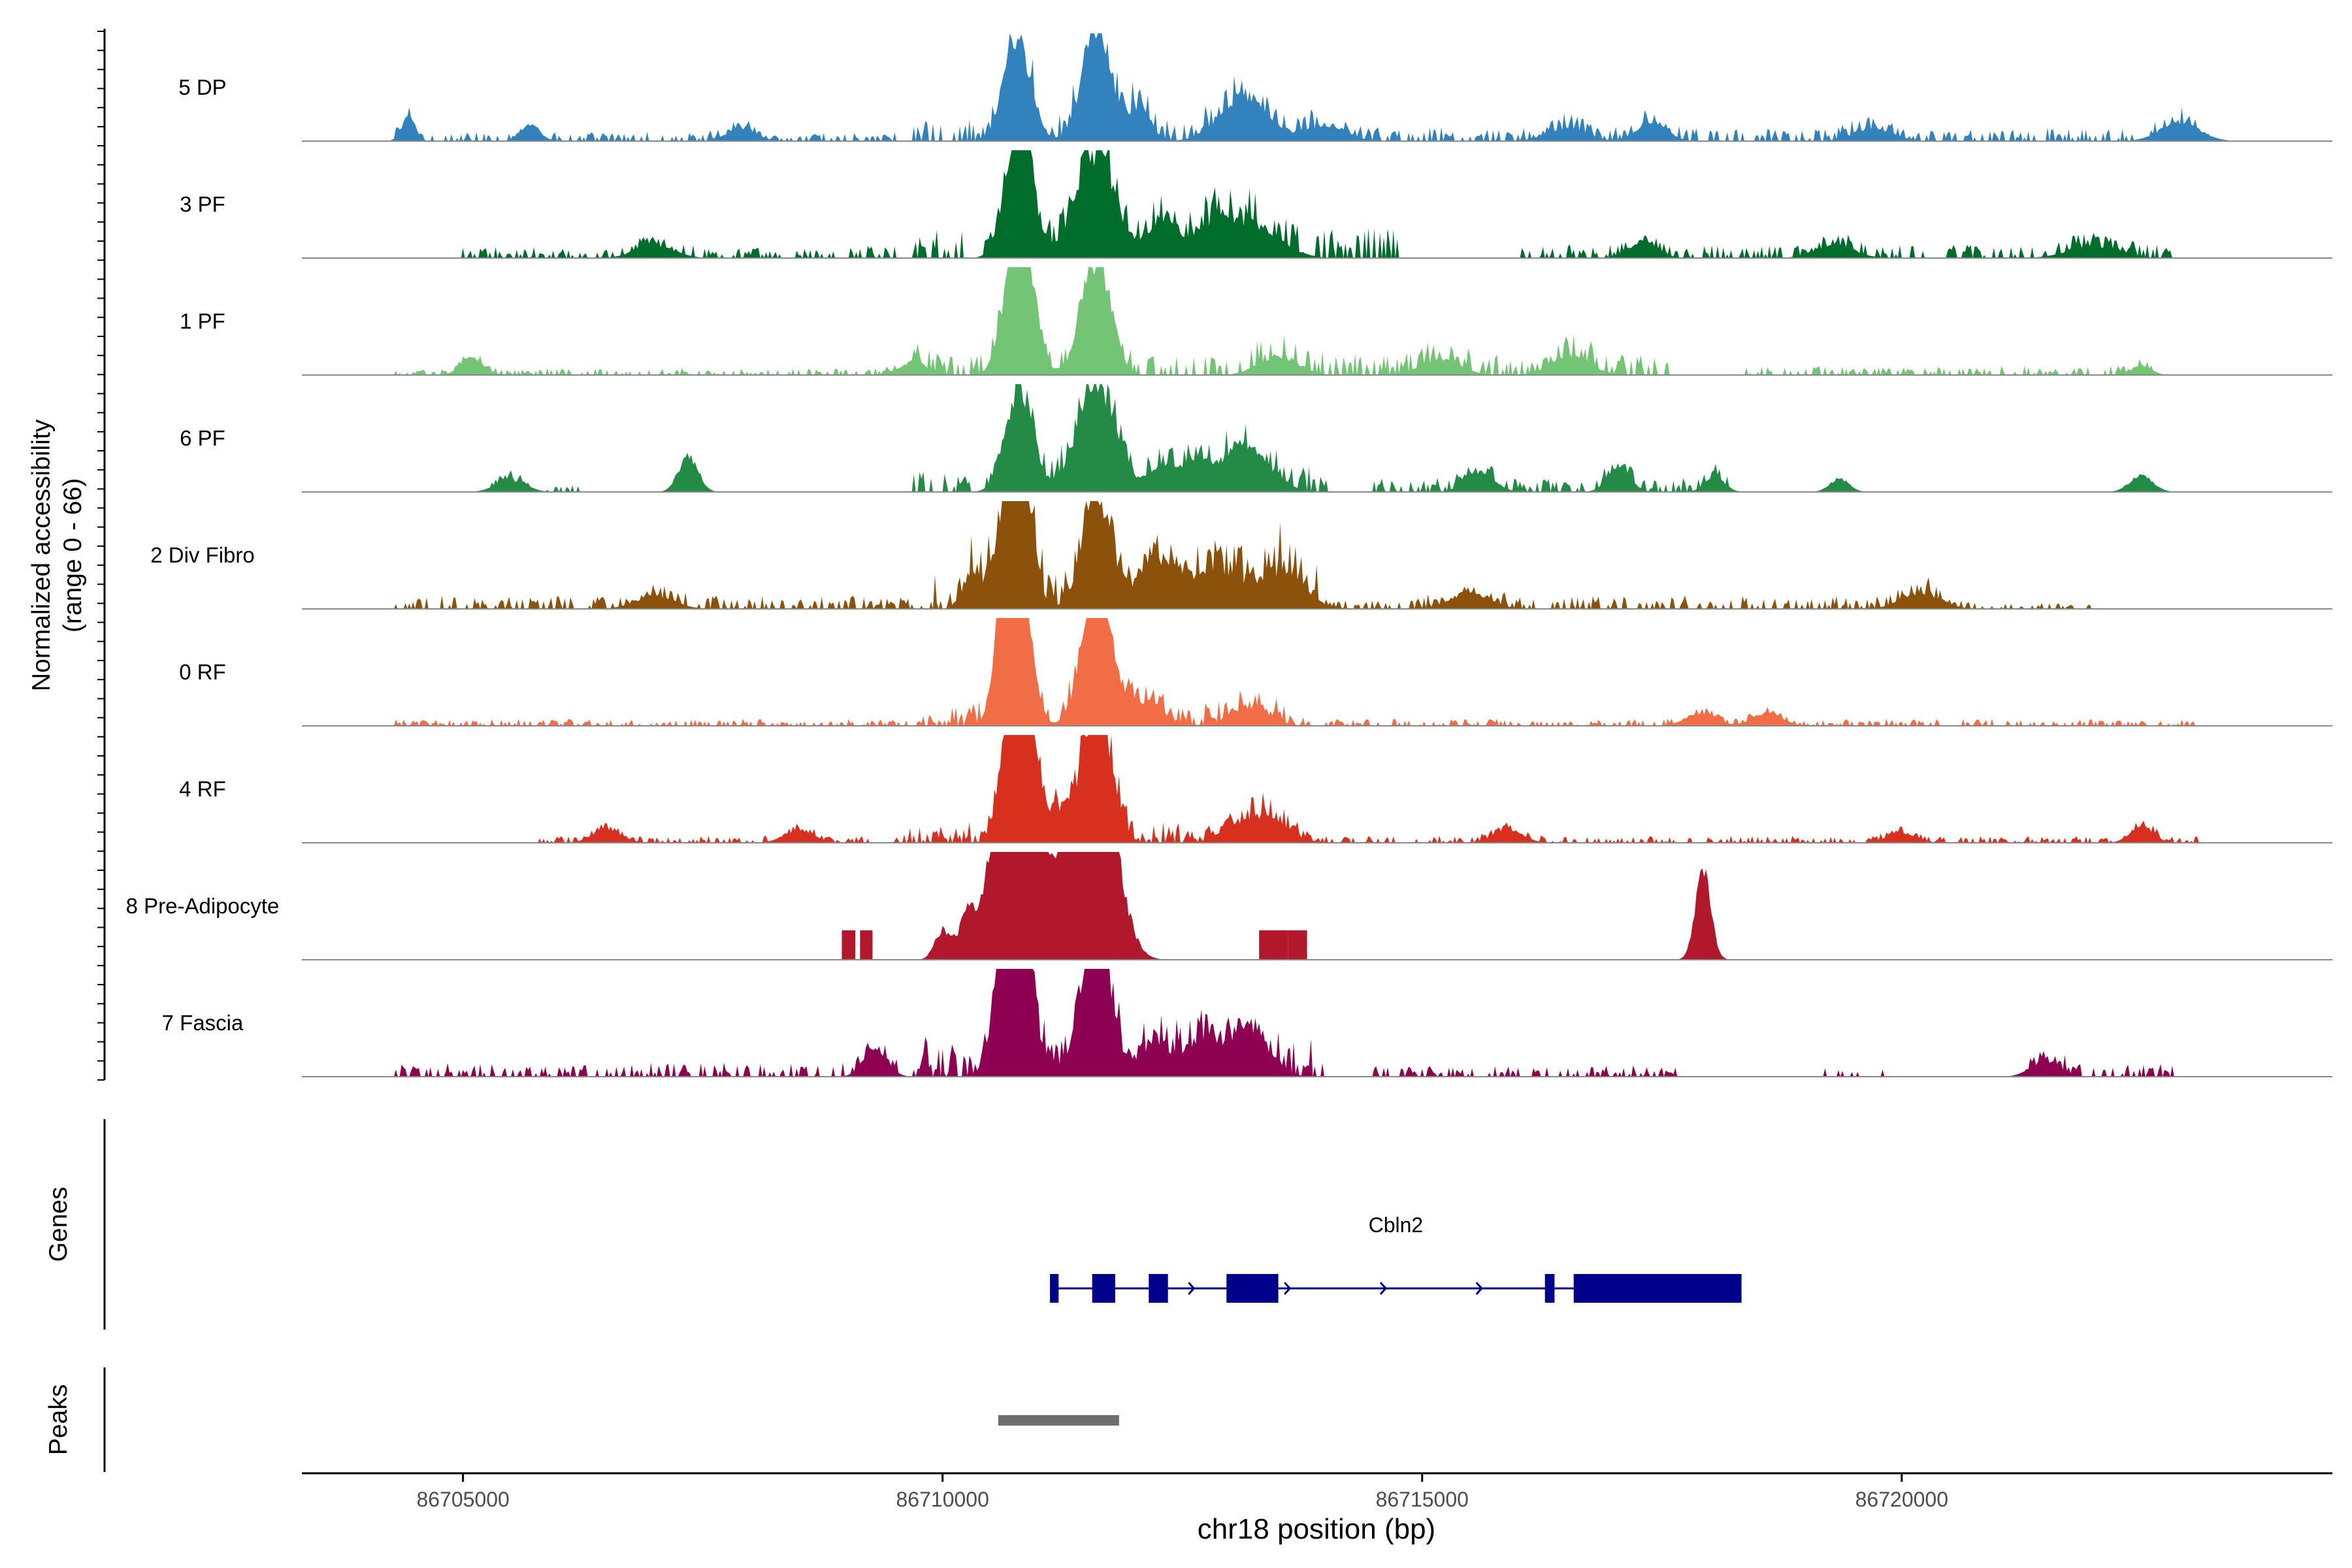 Image resolution: width=2352 pixels, height=1568 pixels. I want to click on x-tick-label-0: 86705000, so click(462, 1499).